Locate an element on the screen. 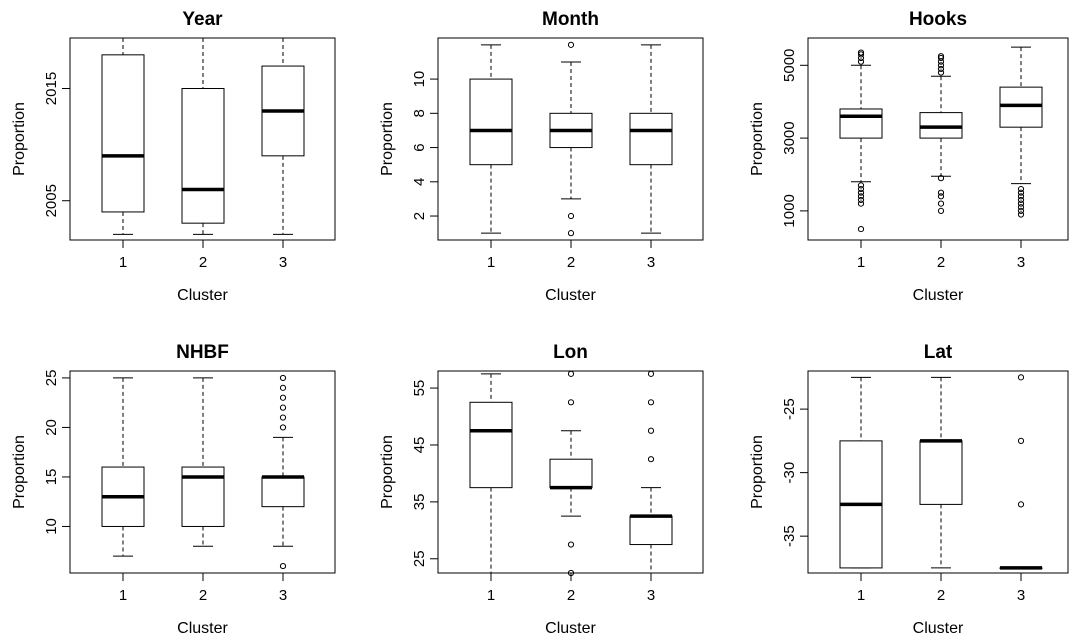 Image resolution: width=1069 pixels, height=642 pixels. y-tick-label: 2005 is located at coordinates (51, 200).